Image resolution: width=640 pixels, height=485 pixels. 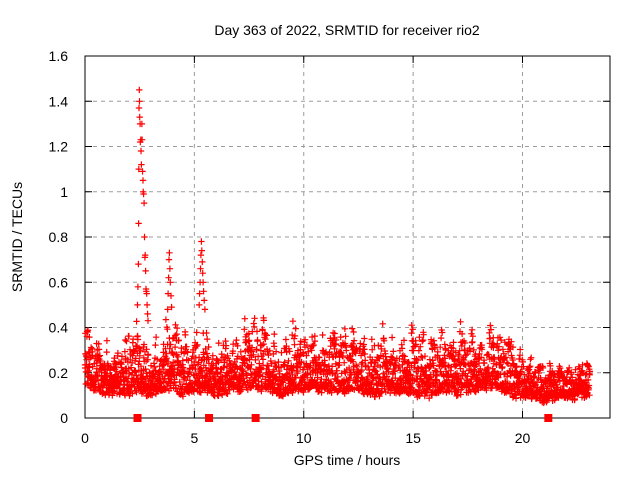 I want to click on y-tick-label: 1.6, so click(x=59, y=56).